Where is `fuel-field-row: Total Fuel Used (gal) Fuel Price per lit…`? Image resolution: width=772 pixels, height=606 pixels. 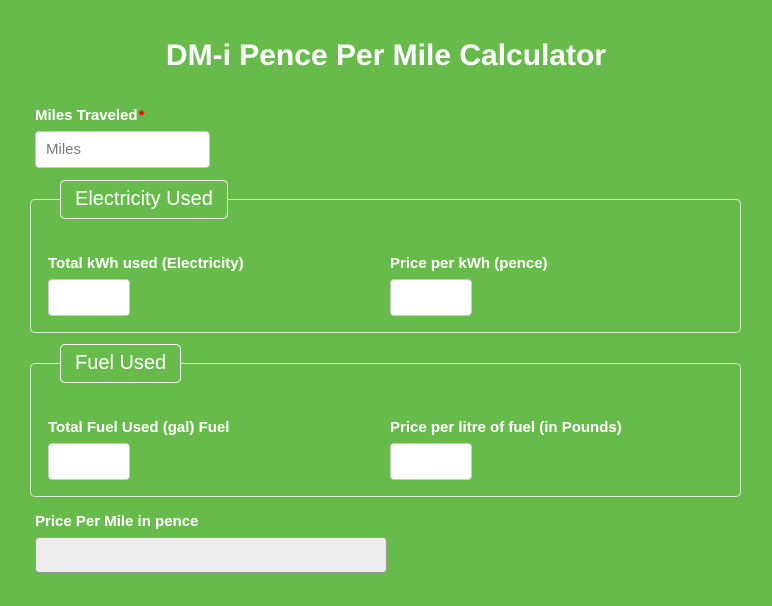 fuel-field-row: Total Fuel Used (gal) Fuel Price per lit… is located at coordinates (394, 449).